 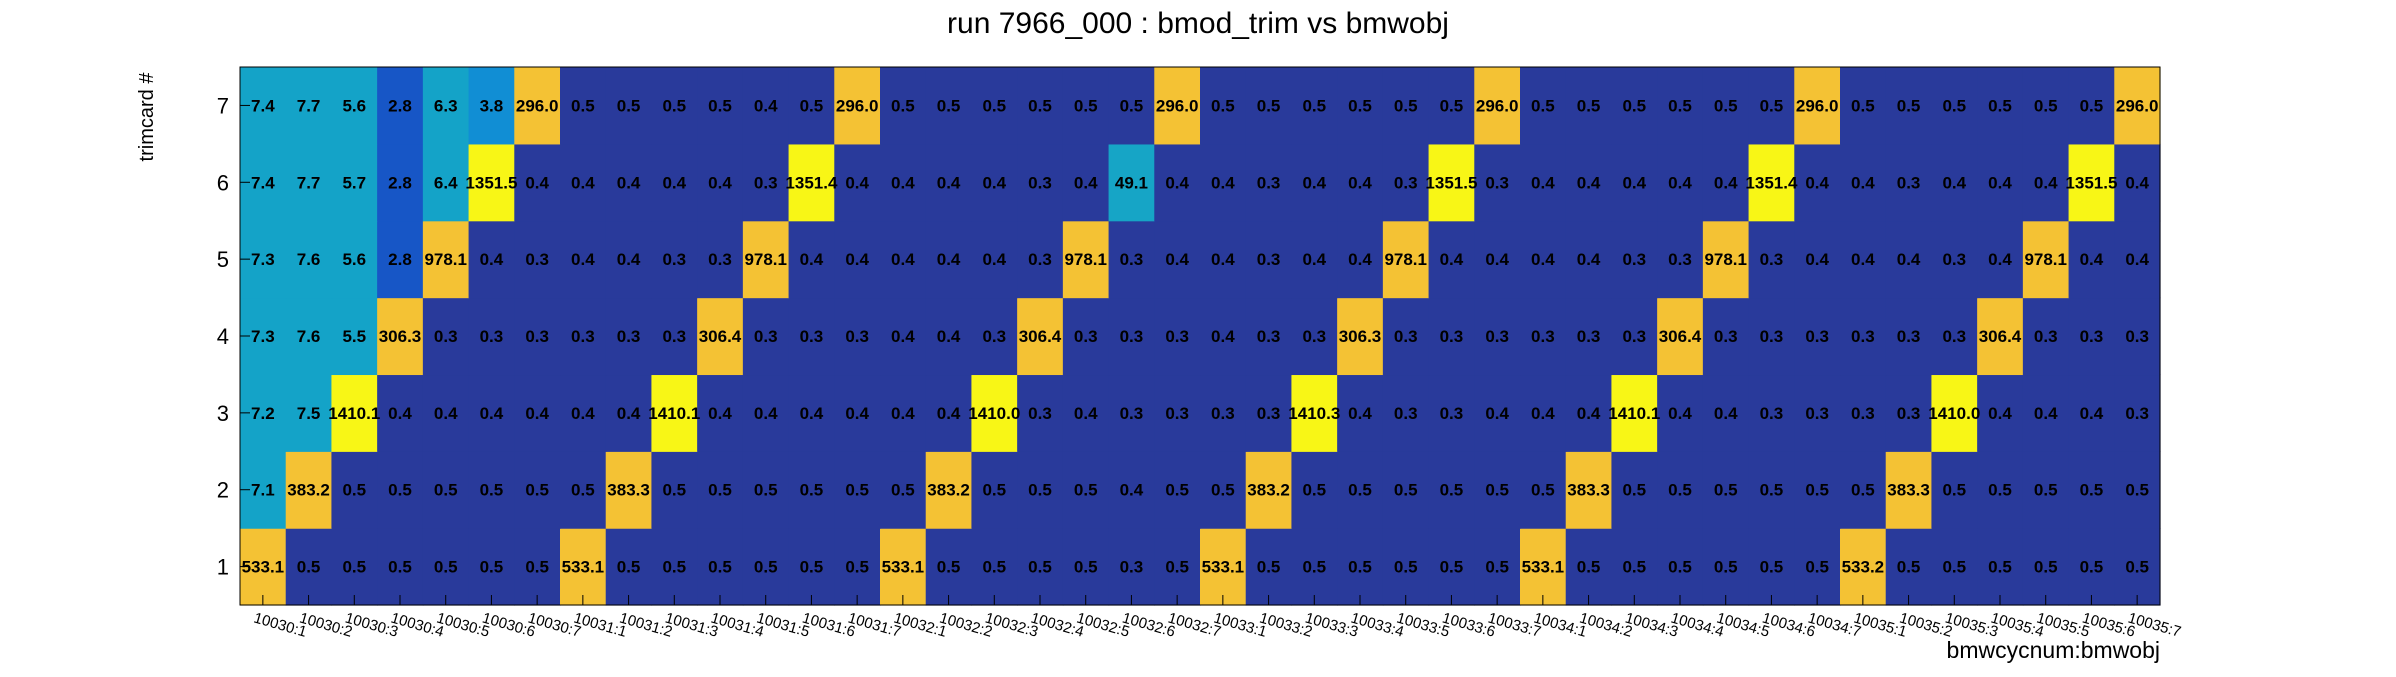 What do you see at coordinates (309, 259) in the screenshot?
I see `cell-value-label: 7.6` at bounding box center [309, 259].